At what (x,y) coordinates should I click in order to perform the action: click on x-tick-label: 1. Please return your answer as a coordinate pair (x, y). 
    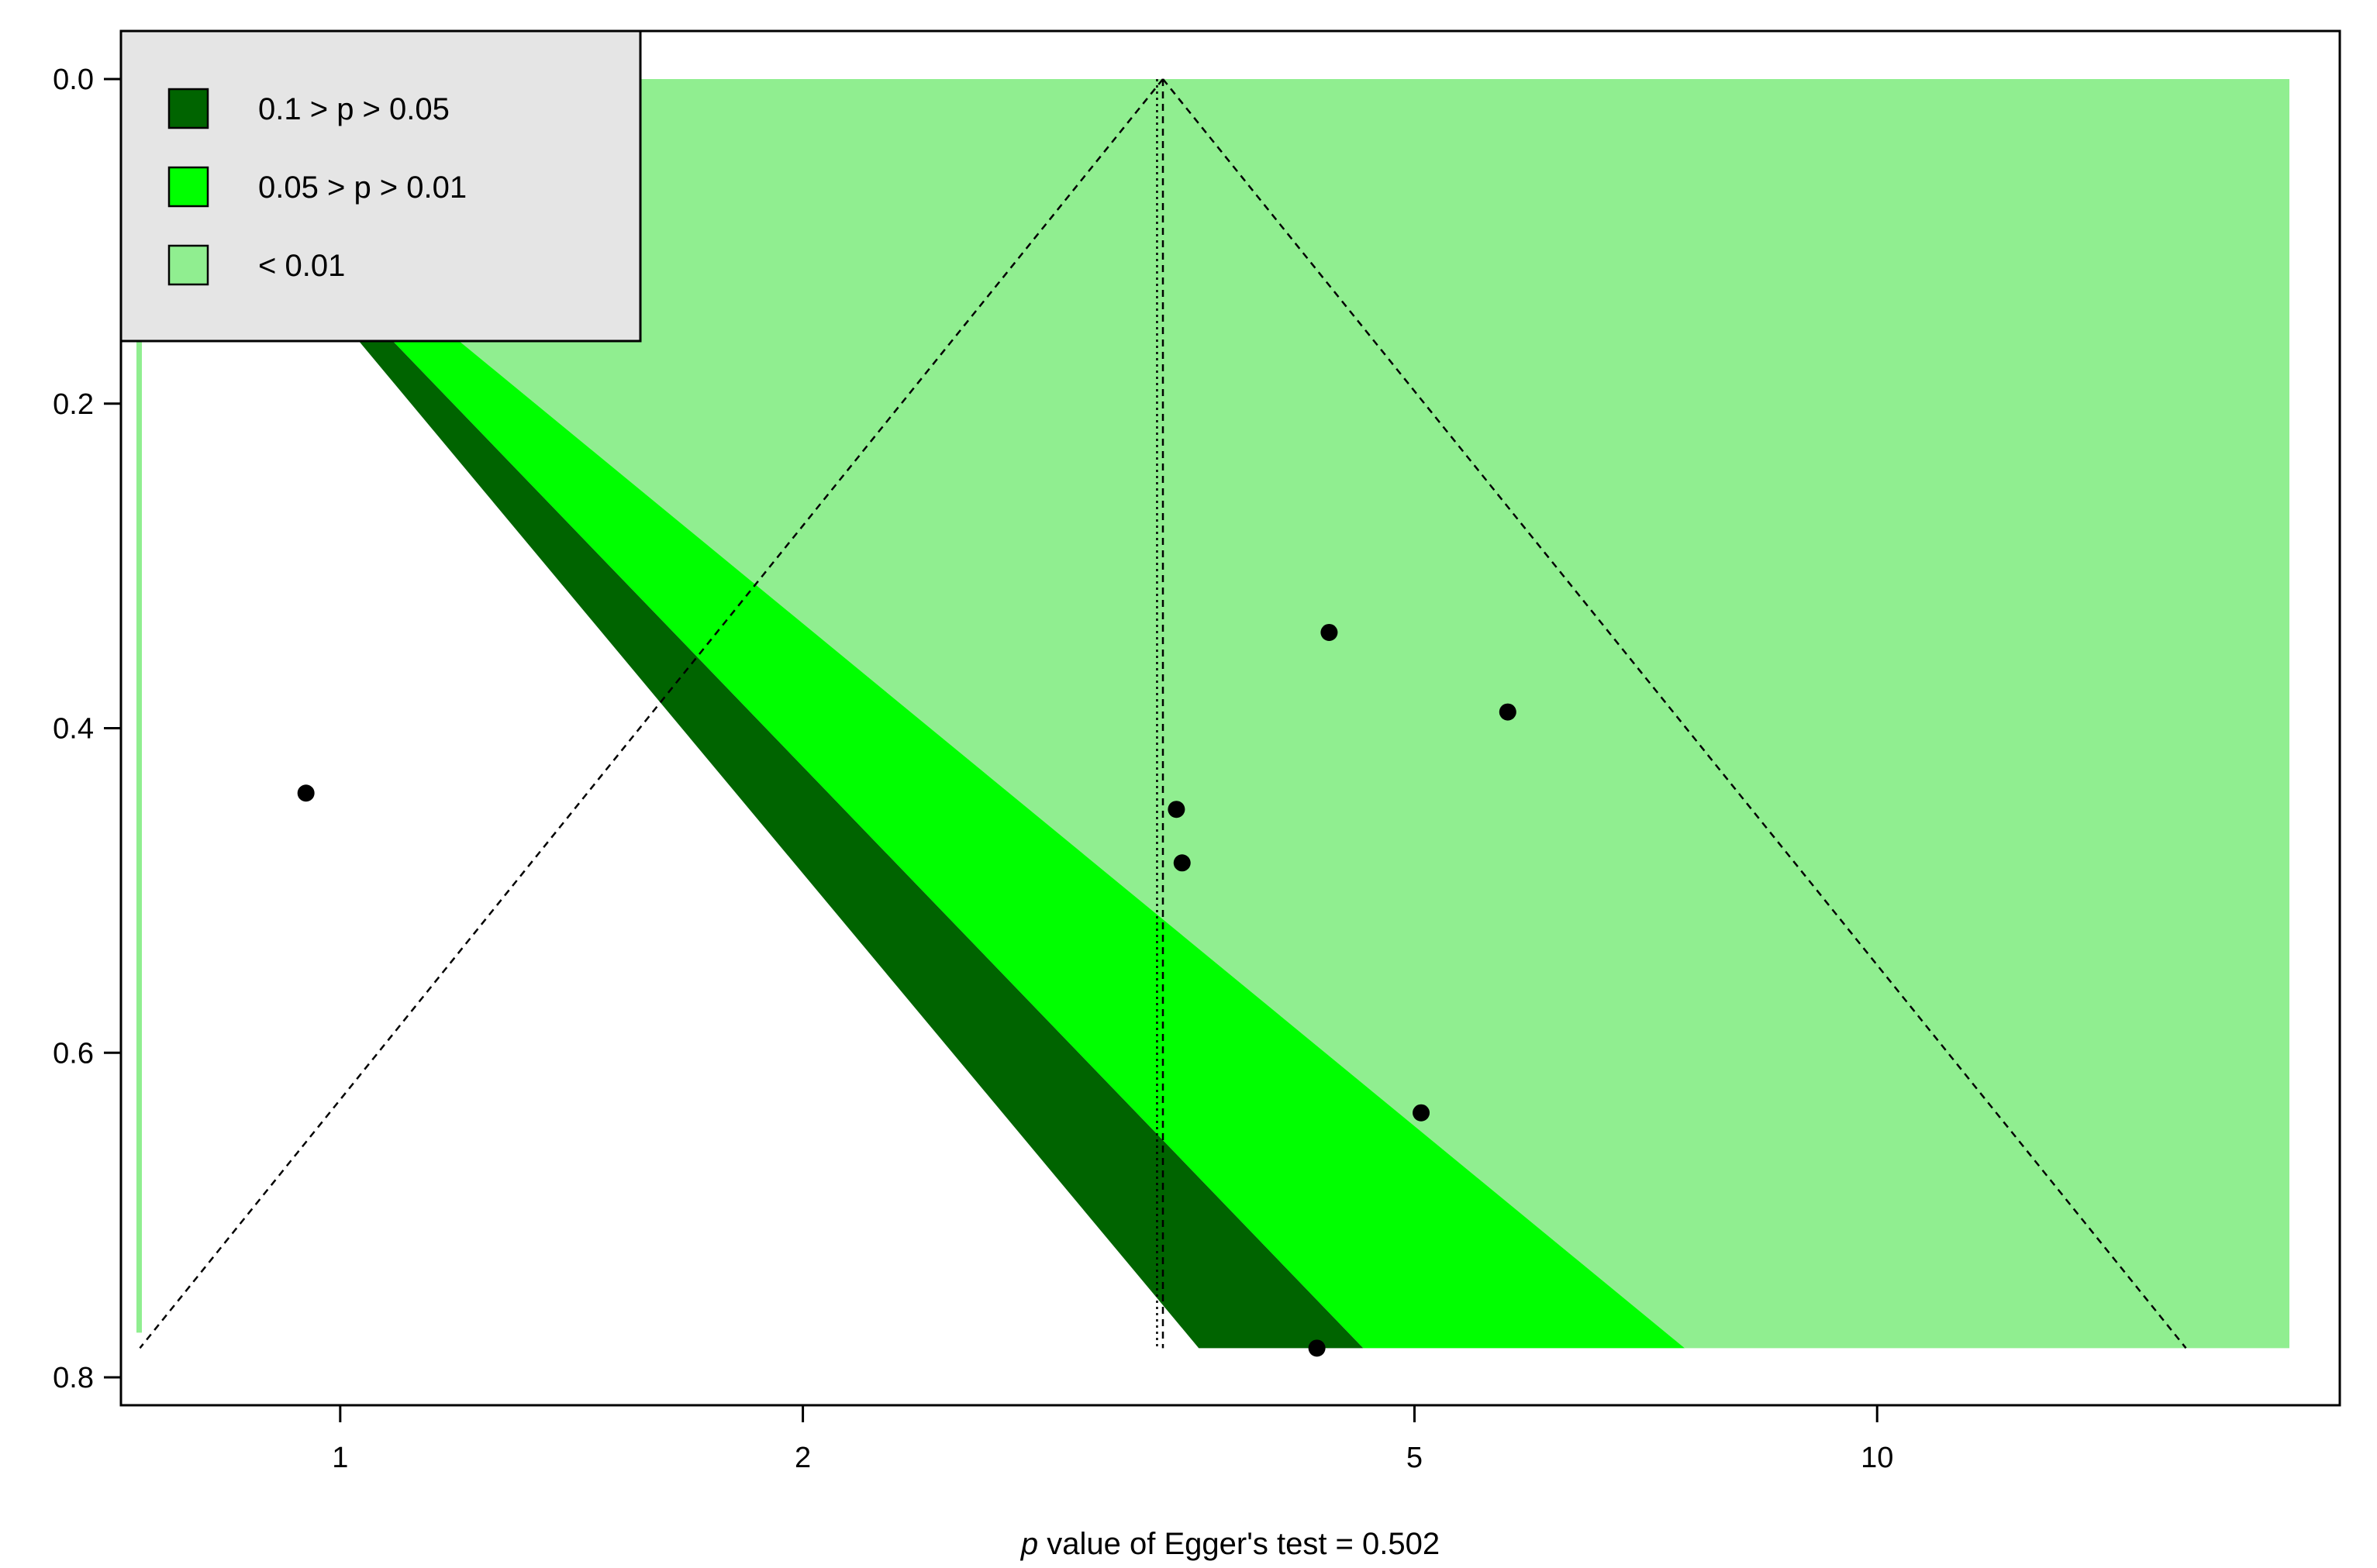
    Looking at the image, I should click on (340, 1458).